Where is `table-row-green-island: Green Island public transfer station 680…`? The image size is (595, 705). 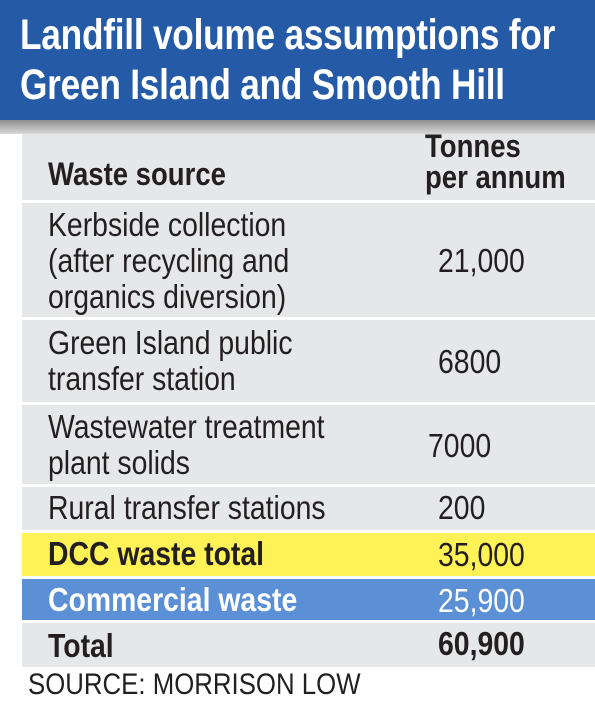 table-row-green-island: Green Island public transfer station 680… is located at coordinates (308, 361).